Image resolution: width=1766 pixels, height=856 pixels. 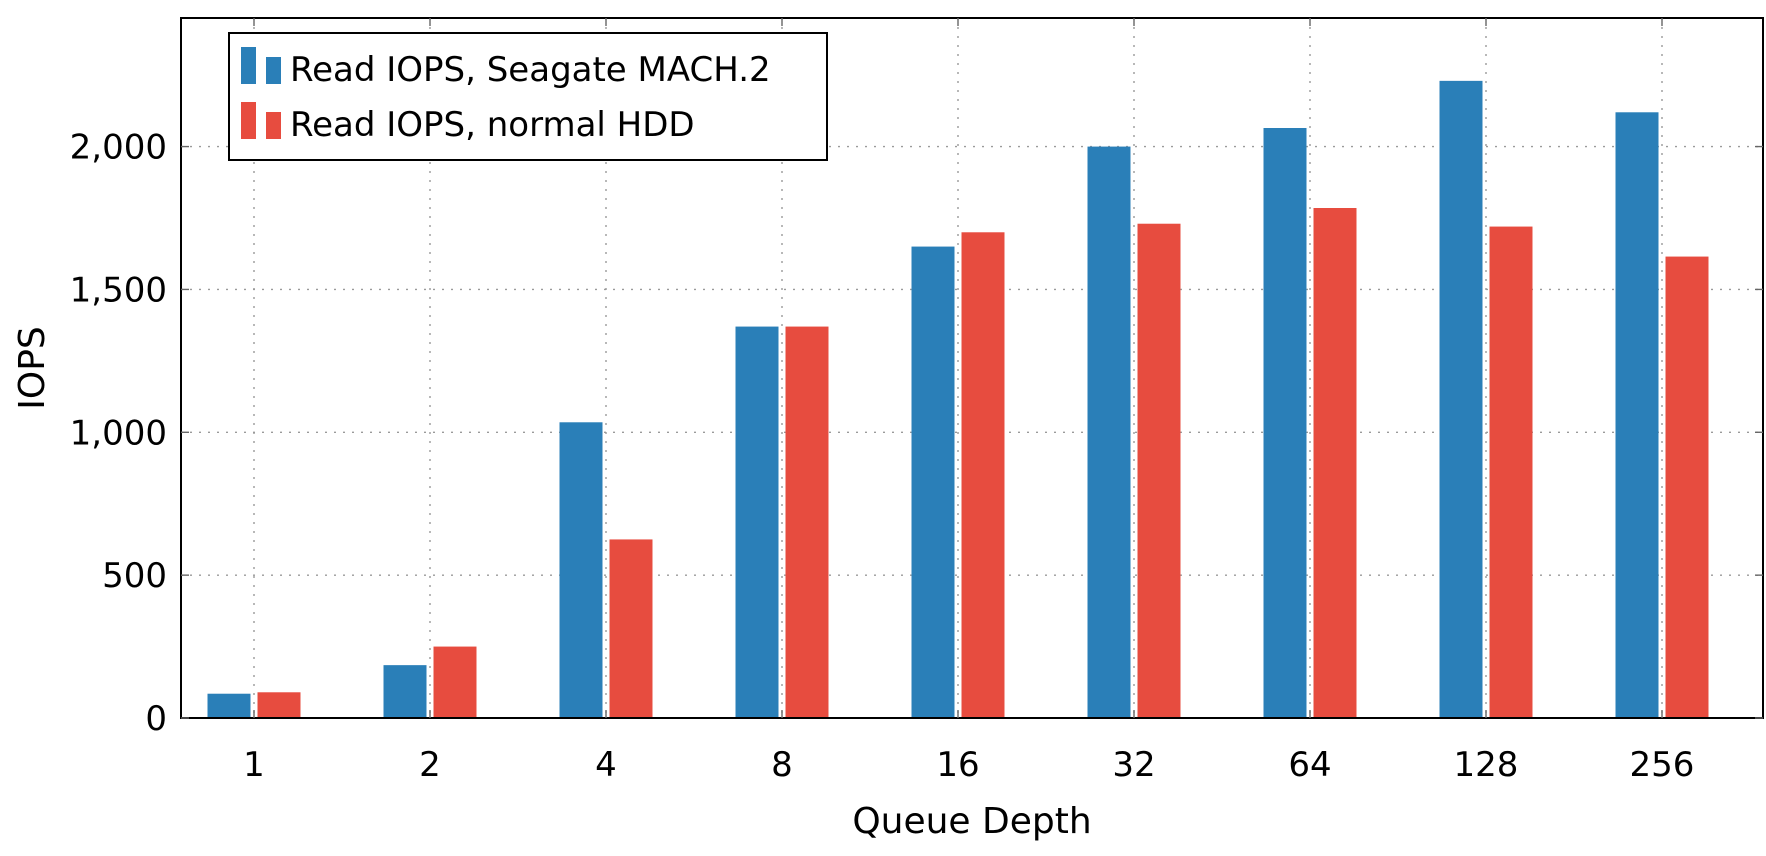 What do you see at coordinates (254, 765) in the screenshot?
I see `x-tick-label: 1` at bounding box center [254, 765].